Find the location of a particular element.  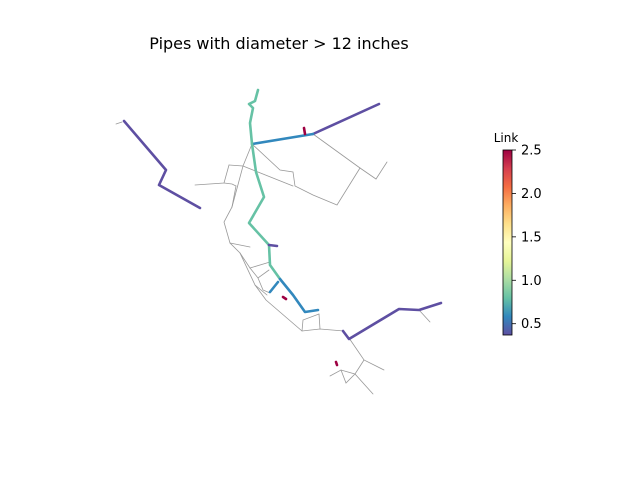

colorbar: Link 0.5 1.0 1.5 2.0 2.5 is located at coordinates (518, 233).